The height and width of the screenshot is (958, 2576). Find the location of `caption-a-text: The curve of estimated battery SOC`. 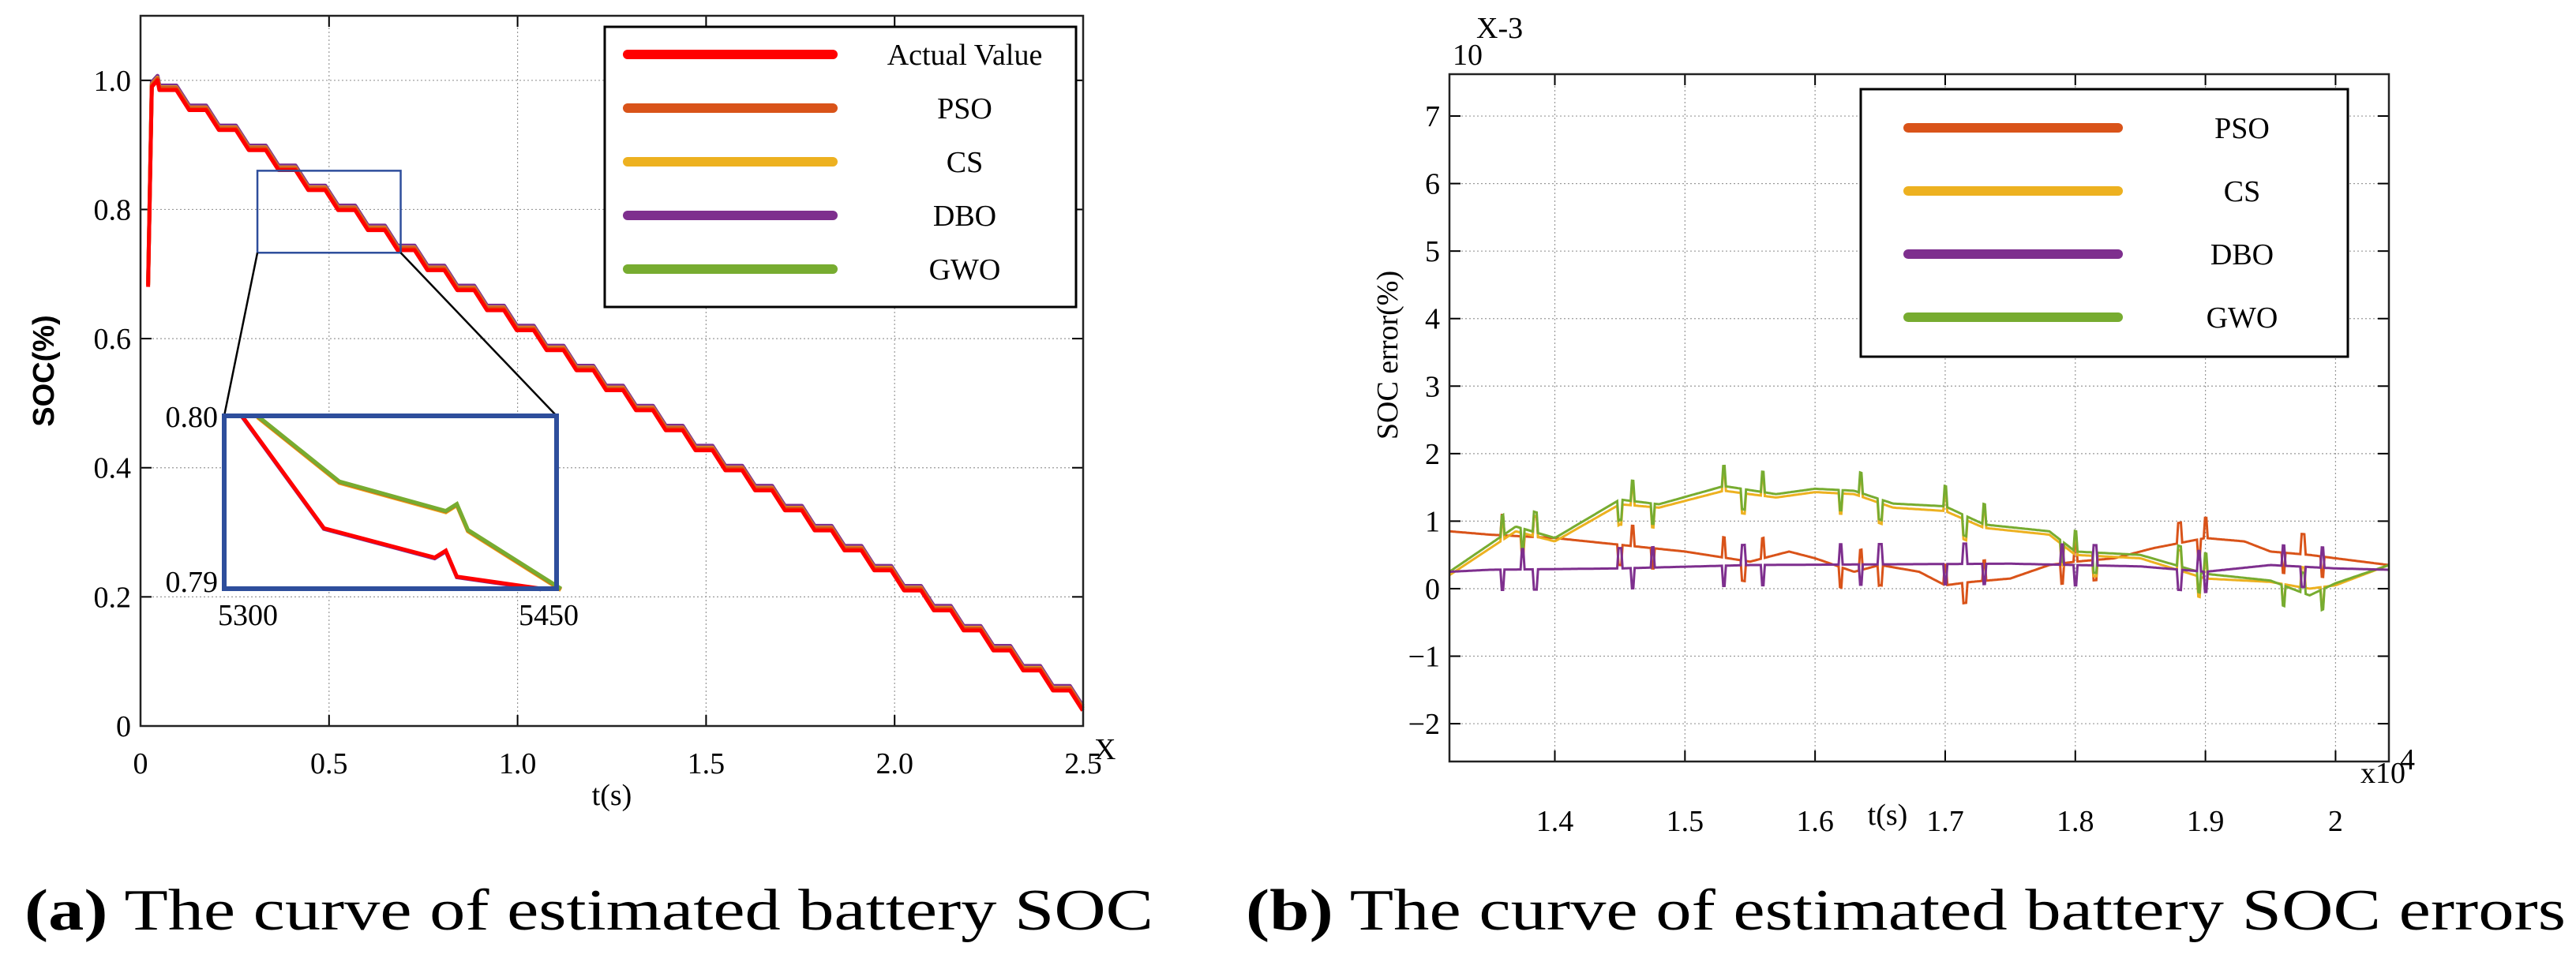

caption-a-text: The curve of estimated battery SOC is located at coordinates (638, 911).